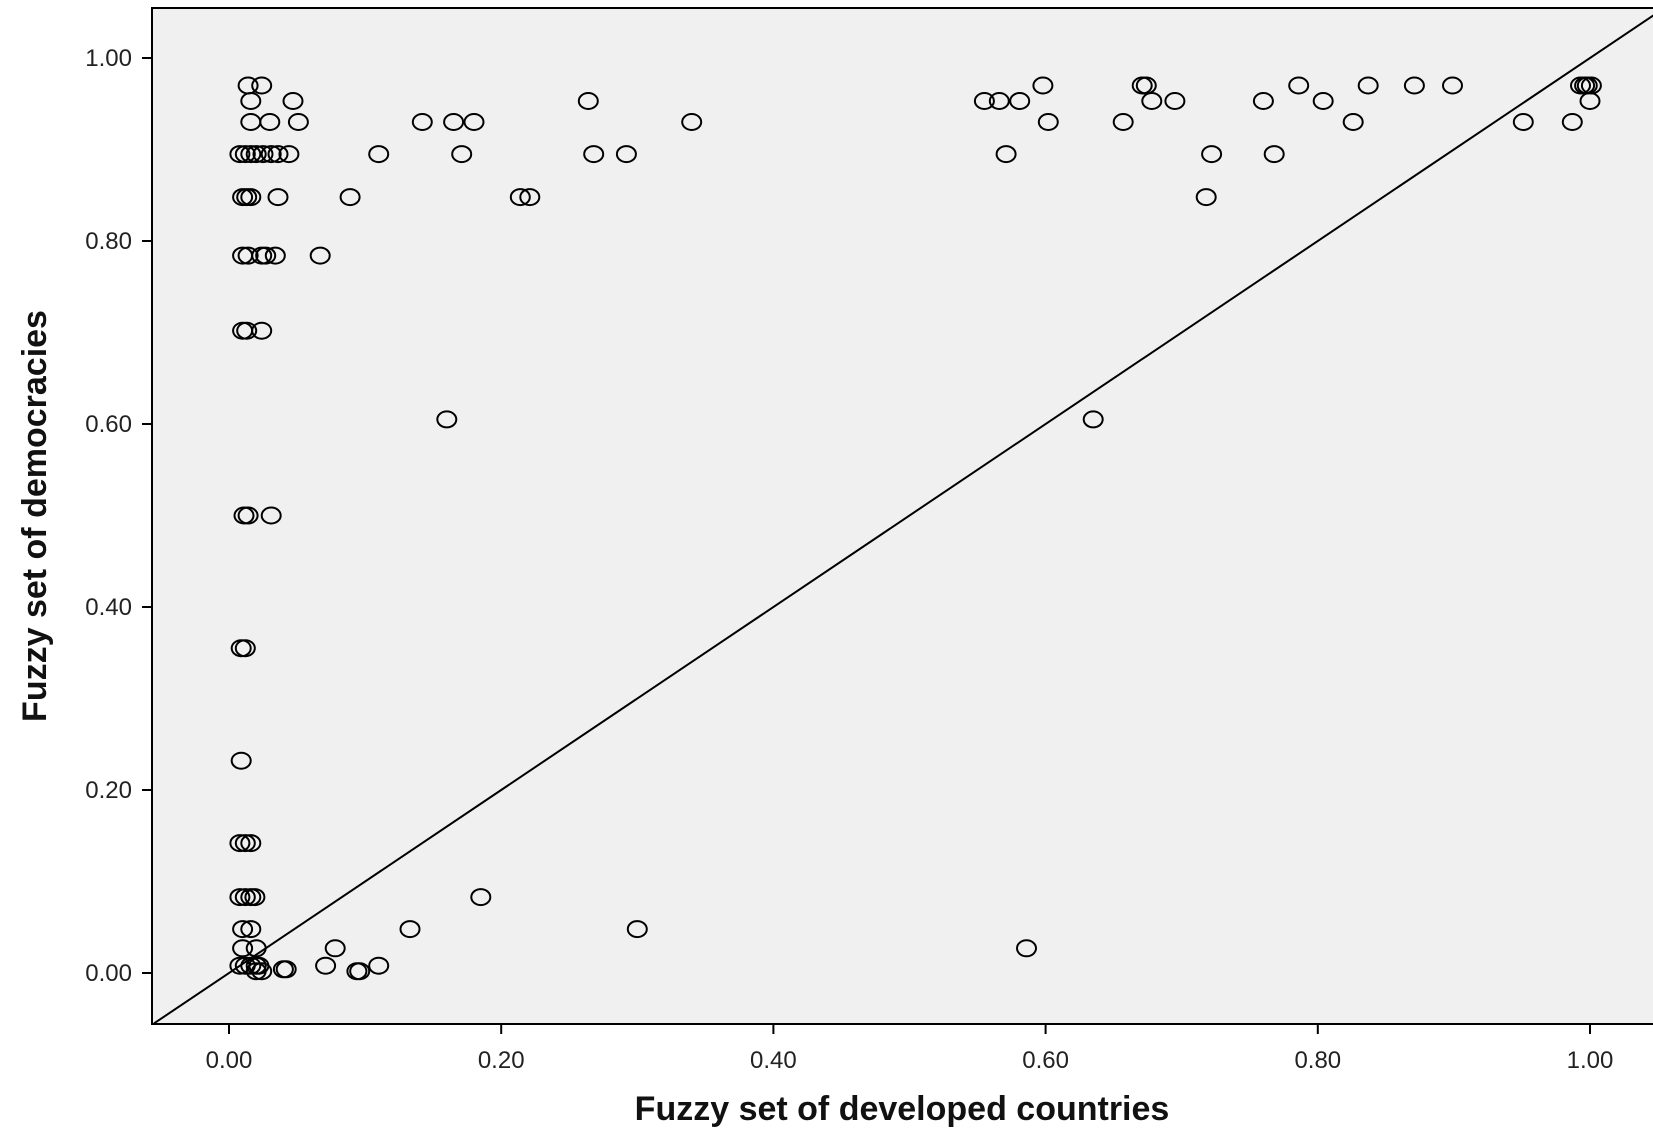 This screenshot has height=1129, width=1653. I want to click on x-tick-label: 0.60, so click(1045, 1060).